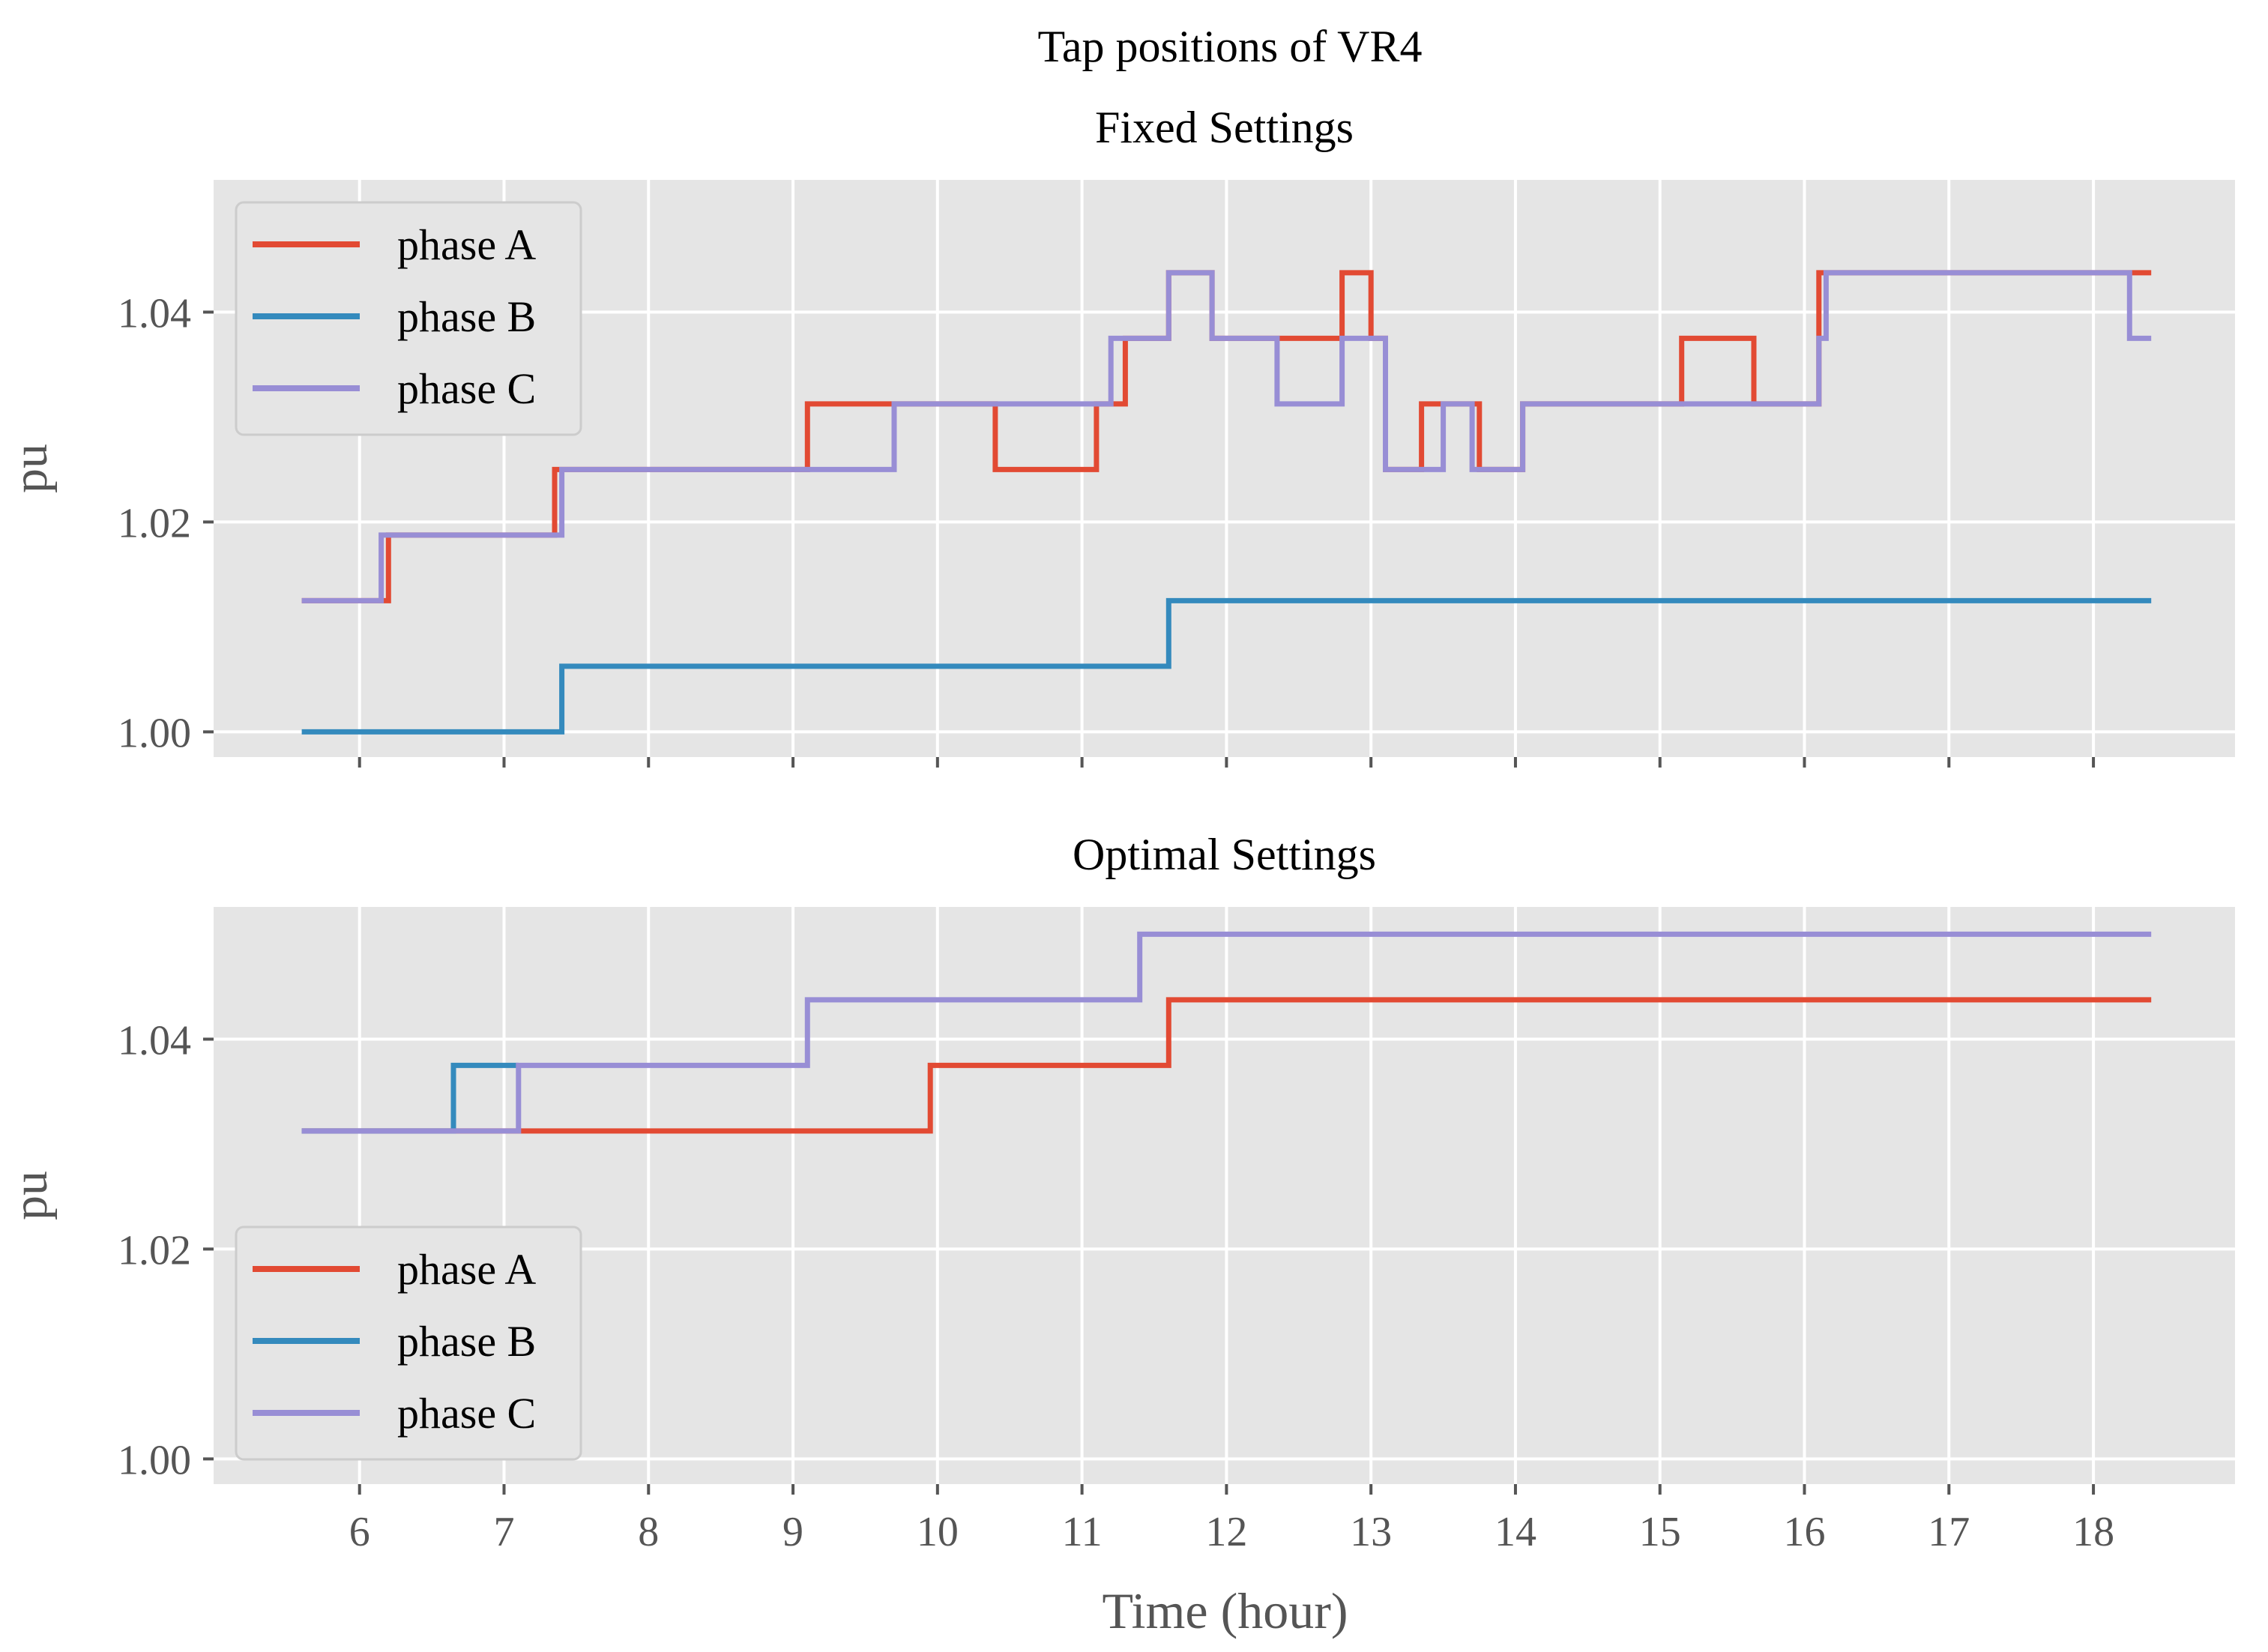  I want to click on x-axis-label: Time (hour), so click(1225, 1610).